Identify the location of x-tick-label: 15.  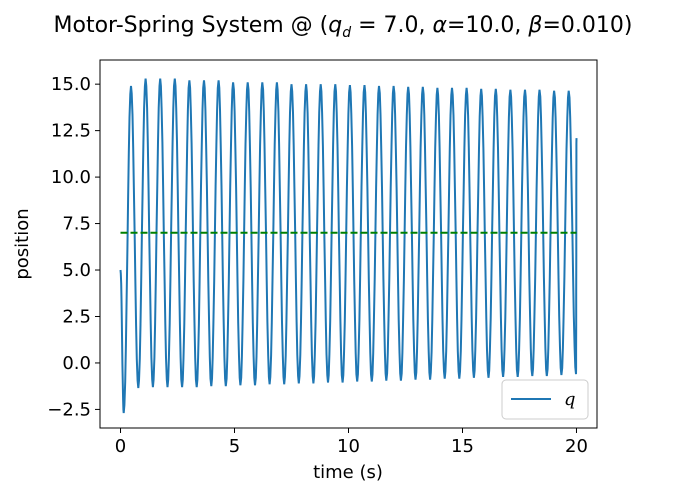
(462, 446).